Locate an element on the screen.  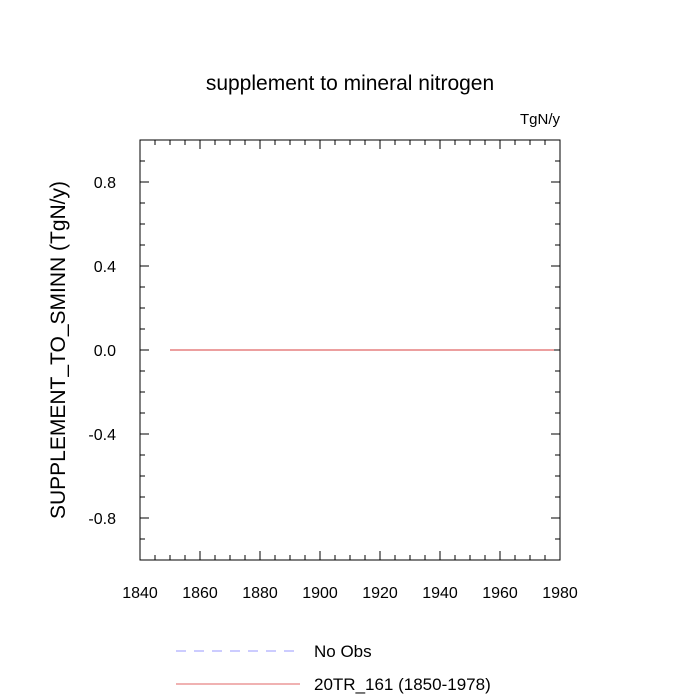
y-tick-label: 0.4 is located at coordinates (105, 267).